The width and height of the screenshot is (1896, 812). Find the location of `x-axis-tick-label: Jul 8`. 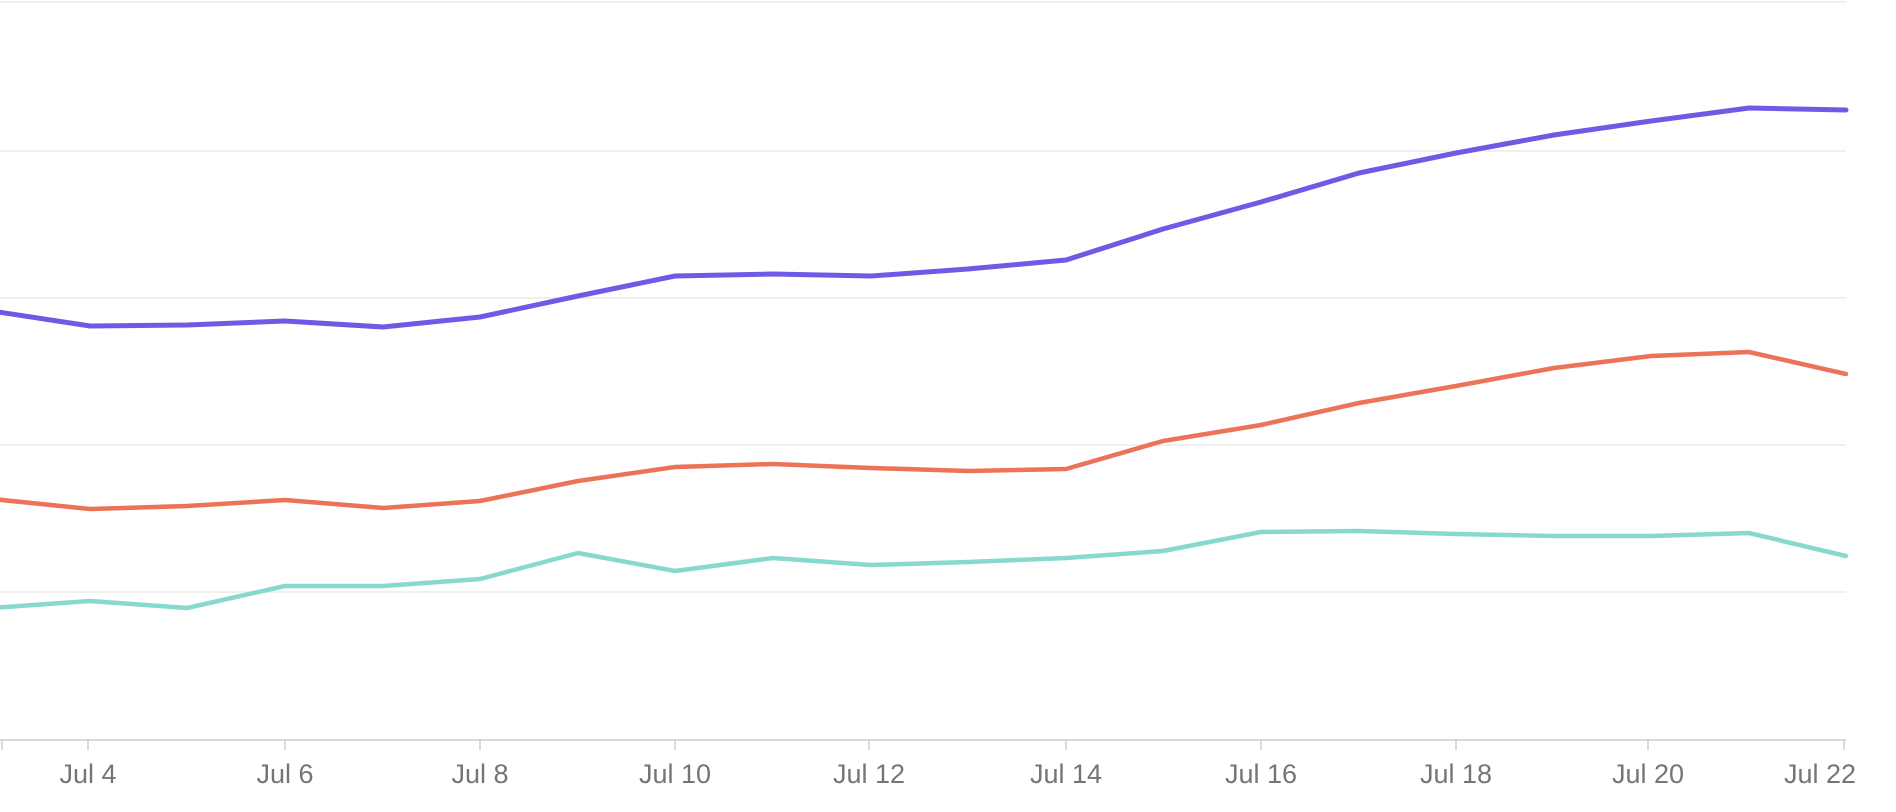

x-axis-tick-label: Jul 8 is located at coordinates (479, 774).